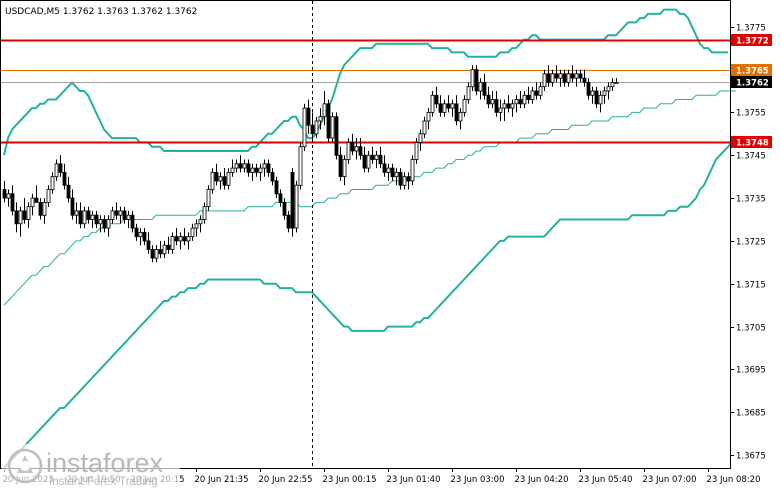 The height and width of the screenshot is (489, 781). What do you see at coordinates (105, 463) in the screenshot?
I see `watermark-brand: instaforex` at bounding box center [105, 463].